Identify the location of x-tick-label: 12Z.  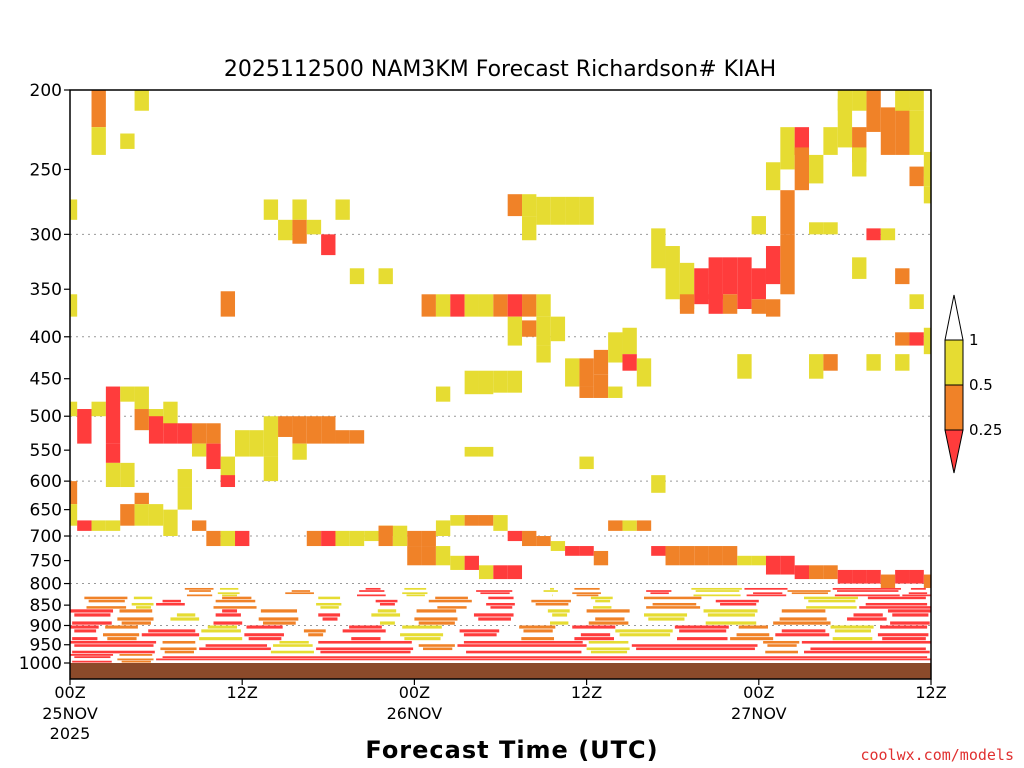
(242, 692).